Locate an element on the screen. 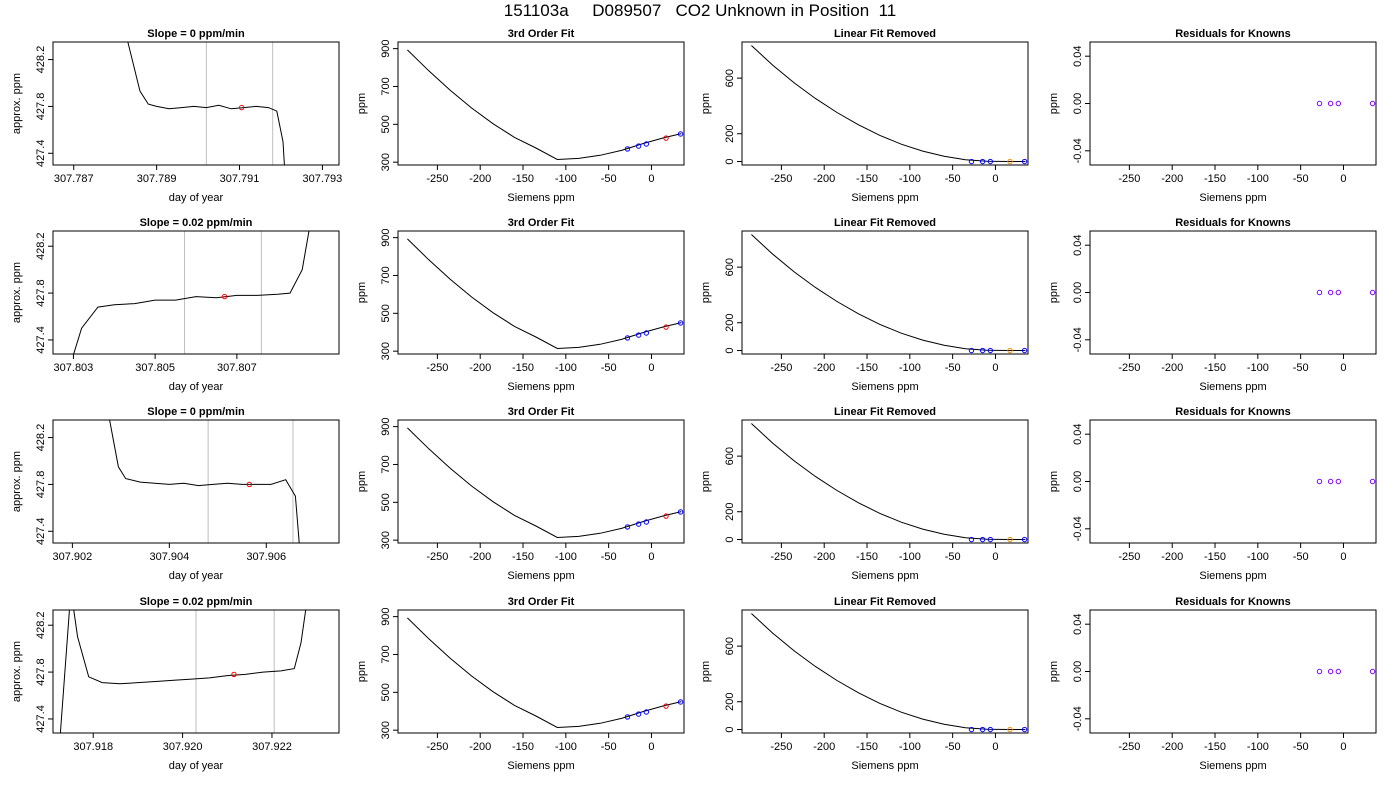 The height and width of the screenshot is (800, 1400). y-tick-label: 0 is located at coordinates (730, 539).